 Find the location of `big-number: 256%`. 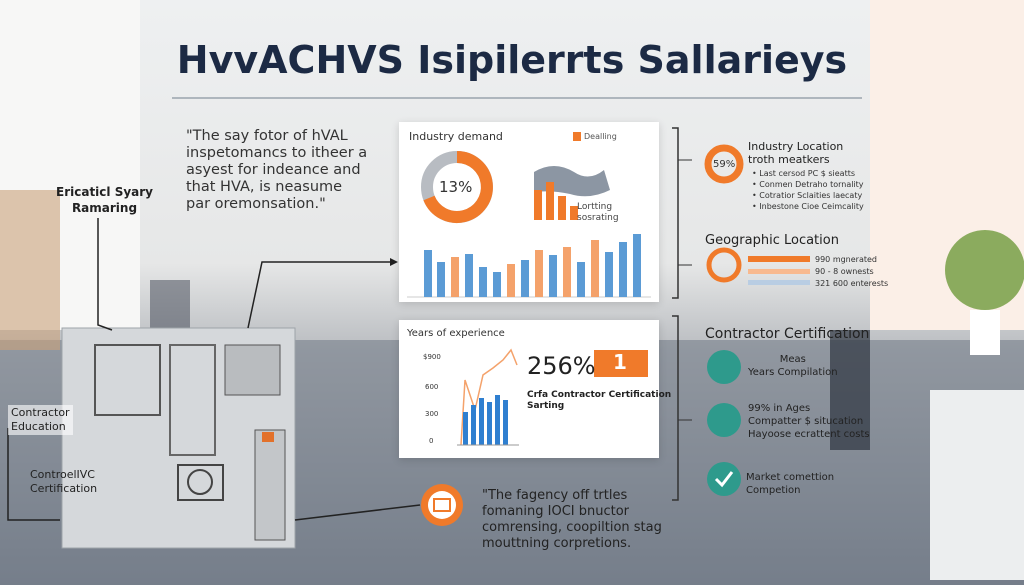

big-number: 256% is located at coordinates (561, 366).